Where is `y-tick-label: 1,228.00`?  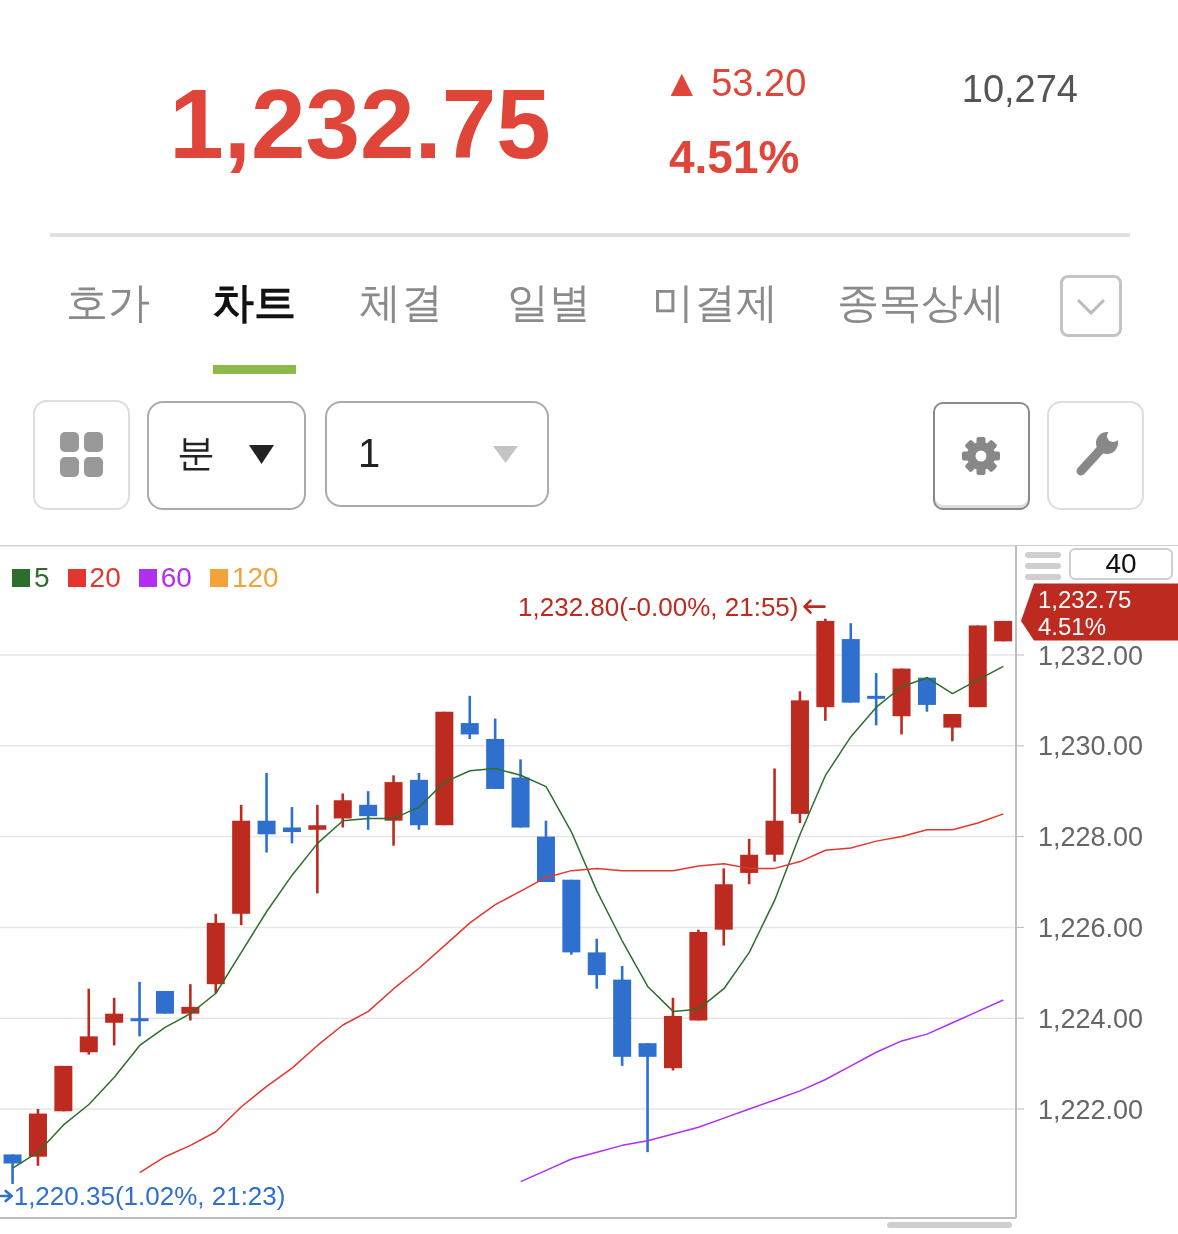 y-tick-label: 1,228.00 is located at coordinates (1091, 837).